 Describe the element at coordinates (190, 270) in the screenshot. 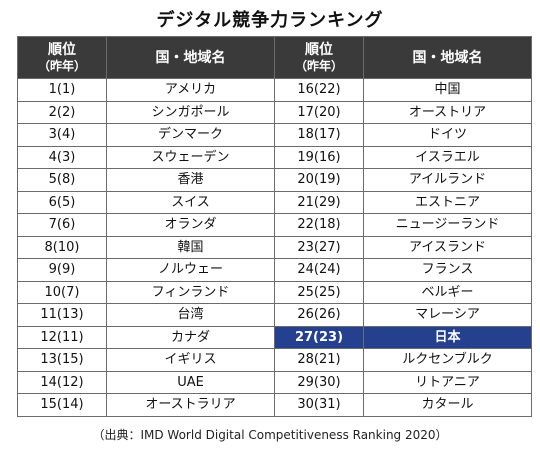

I see `country-cell: ノルウェー` at that location.